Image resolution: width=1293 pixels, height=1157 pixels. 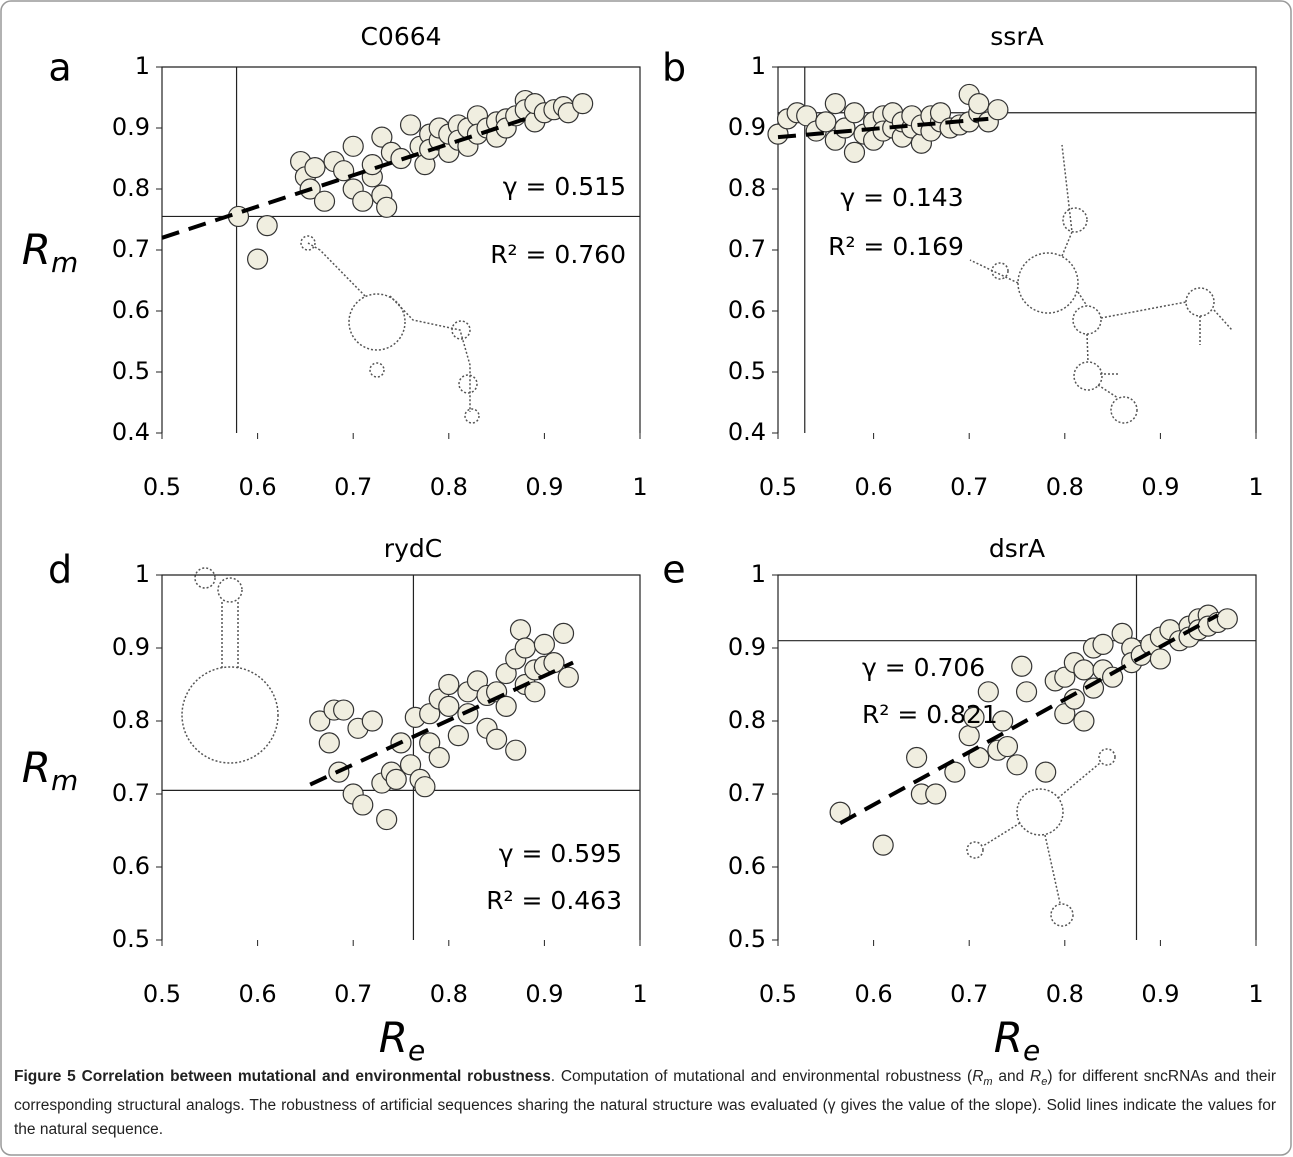 What do you see at coordinates (162, 487) in the screenshot?
I see `x-tick-label: 0.5` at bounding box center [162, 487].